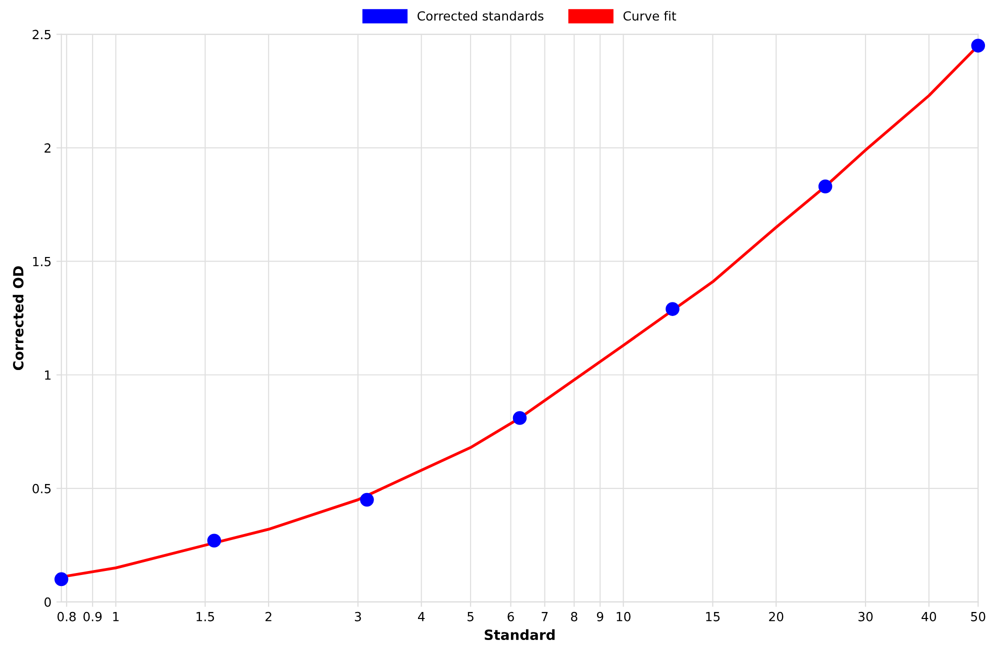  Describe the element at coordinates (713, 617) in the screenshot. I see `x-tick-label: 15` at that location.